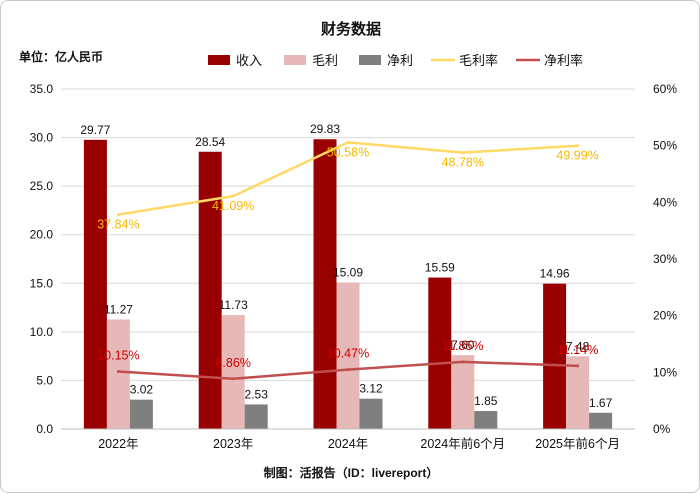  Describe the element at coordinates (42, 259) in the screenshot. I see `left-axis: 0.0 5.0 10.0 15.0 20.0 25.0 30.0 35.0` at that location.